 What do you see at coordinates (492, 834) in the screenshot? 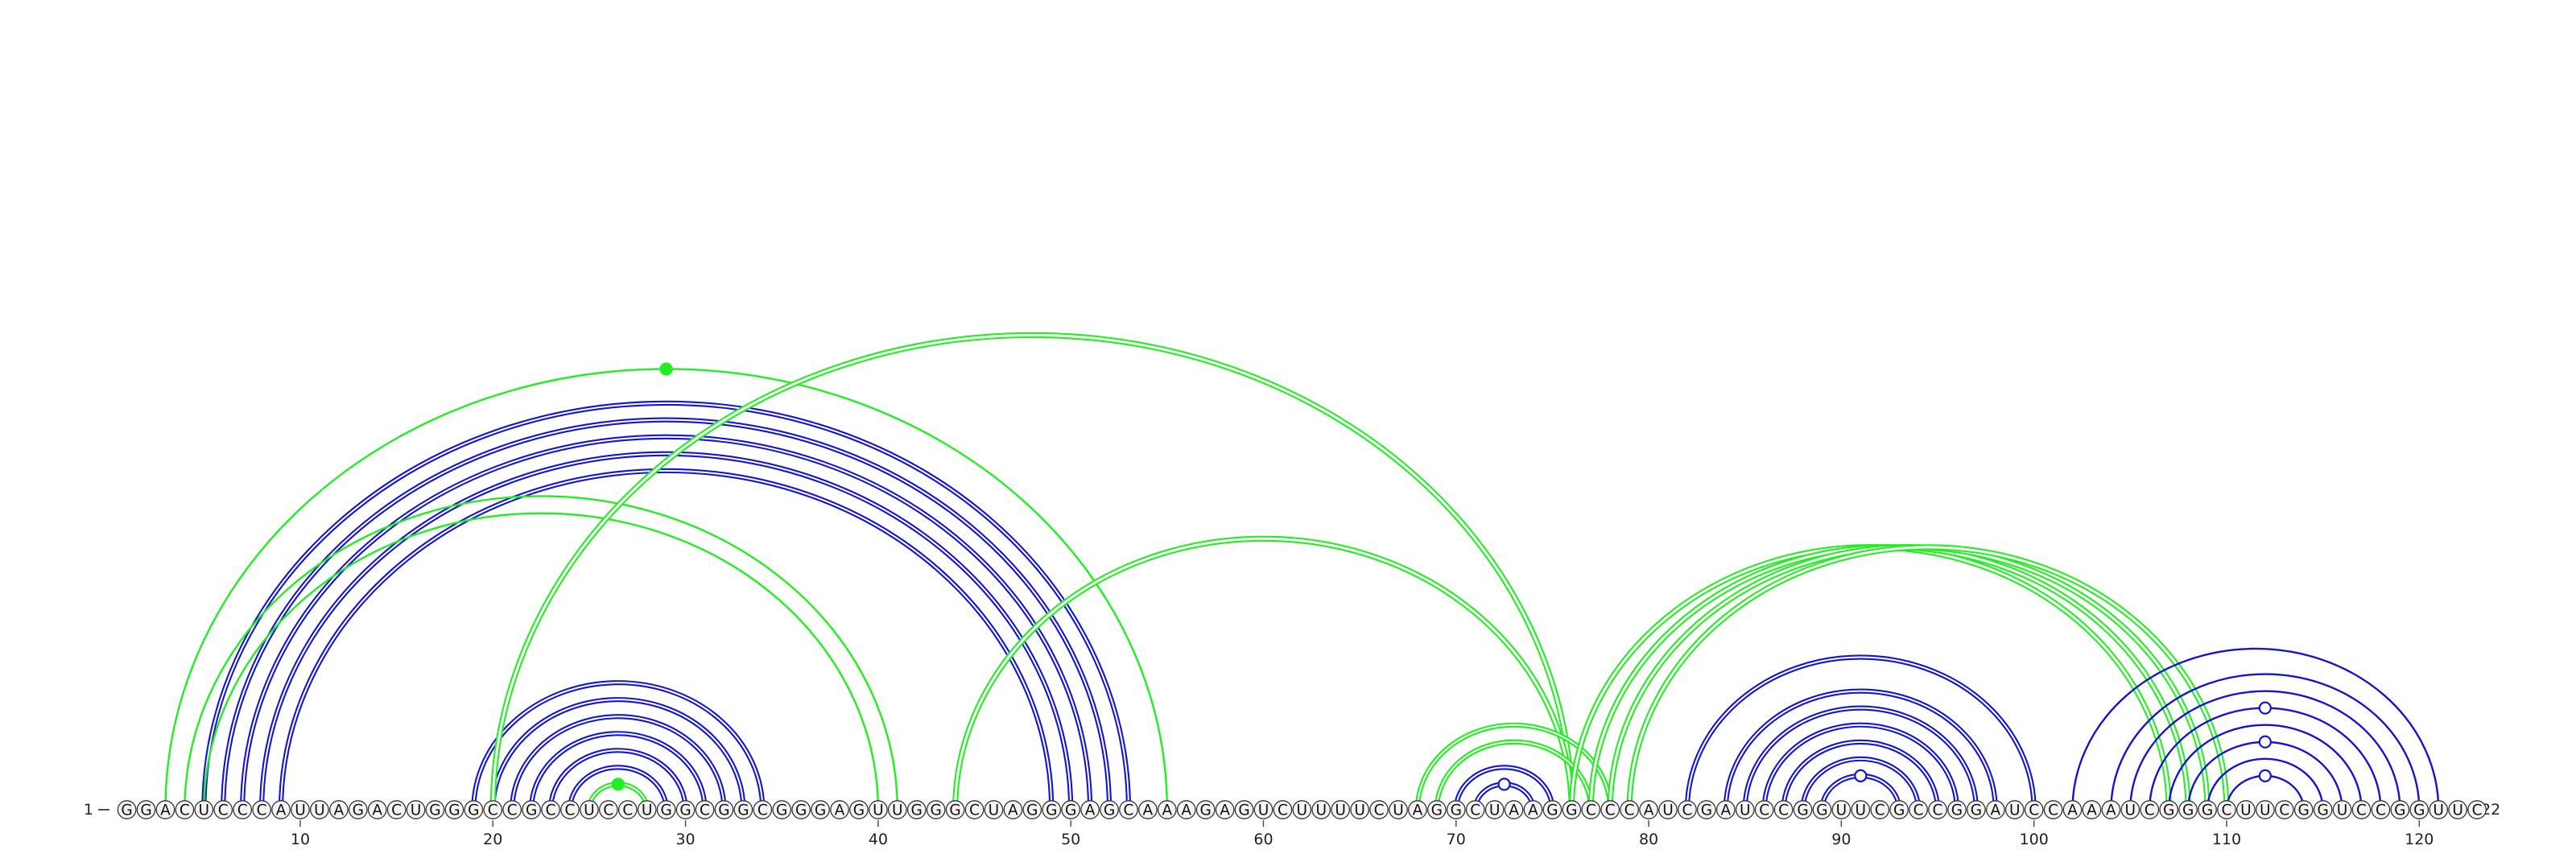
I see `tick-20: 20` at bounding box center [492, 834].